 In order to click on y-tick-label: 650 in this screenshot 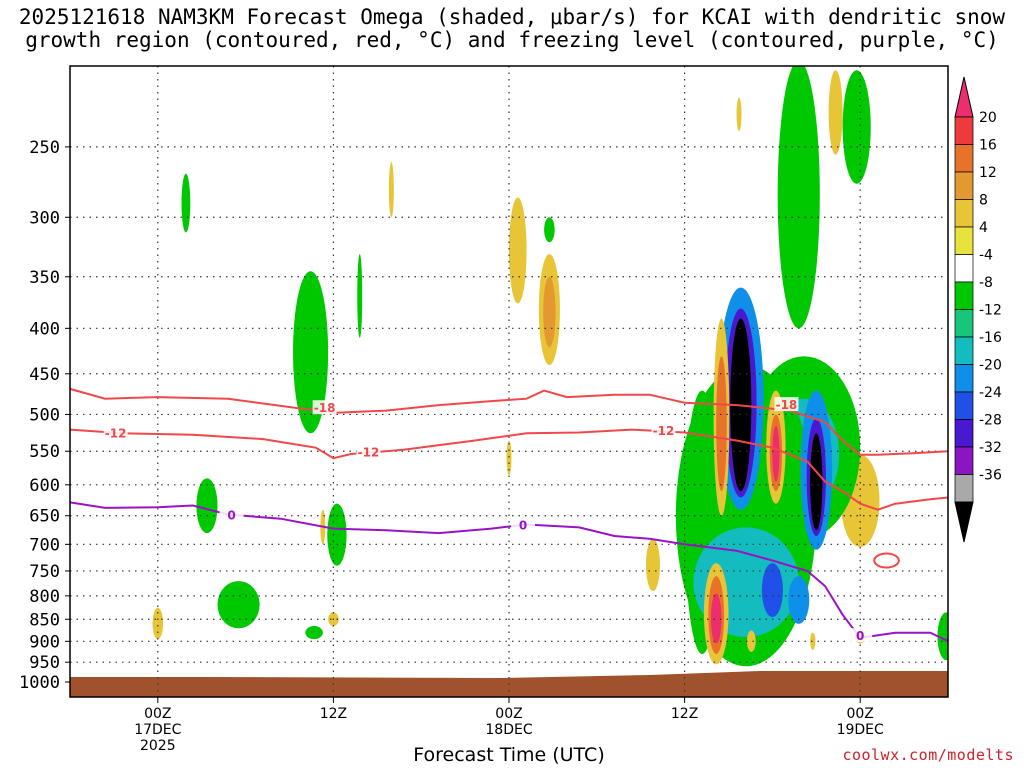, I will do `click(44, 517)`.